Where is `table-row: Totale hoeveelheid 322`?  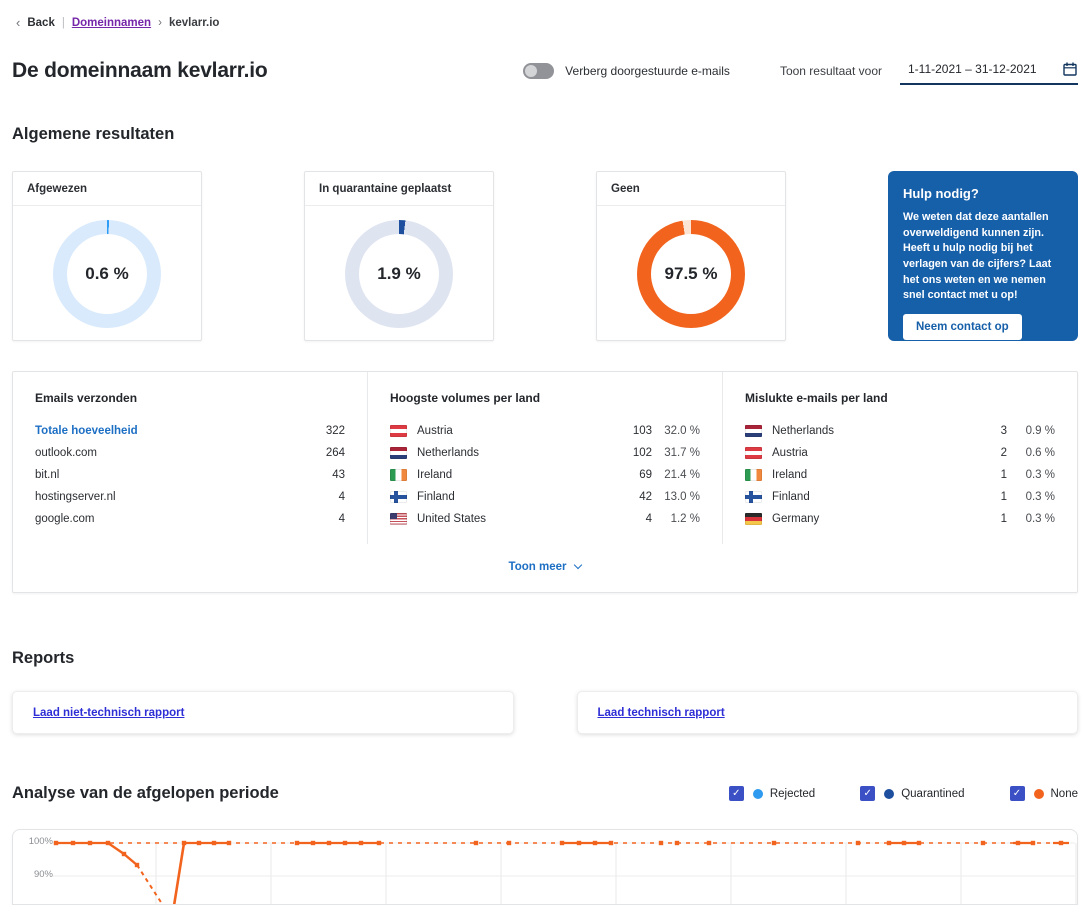
table-row: Totale hoeveelheid 322 is located at coordinates (190, 431).